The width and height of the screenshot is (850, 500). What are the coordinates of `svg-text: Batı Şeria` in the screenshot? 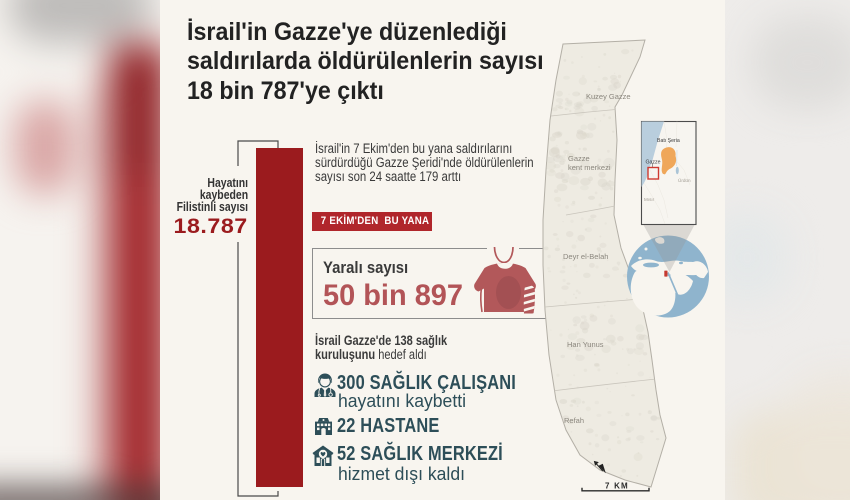 It's located at (668, 141).